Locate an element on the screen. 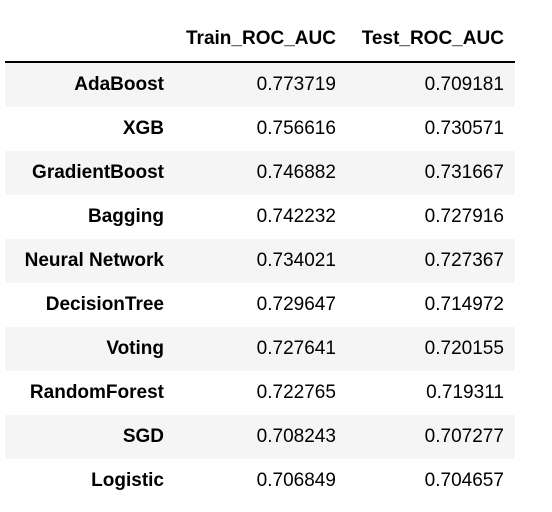 This screenshot has width=552, height=512. table-row: GradientBoost 0.746882 0.731667 is located at coordinates (260, 173).